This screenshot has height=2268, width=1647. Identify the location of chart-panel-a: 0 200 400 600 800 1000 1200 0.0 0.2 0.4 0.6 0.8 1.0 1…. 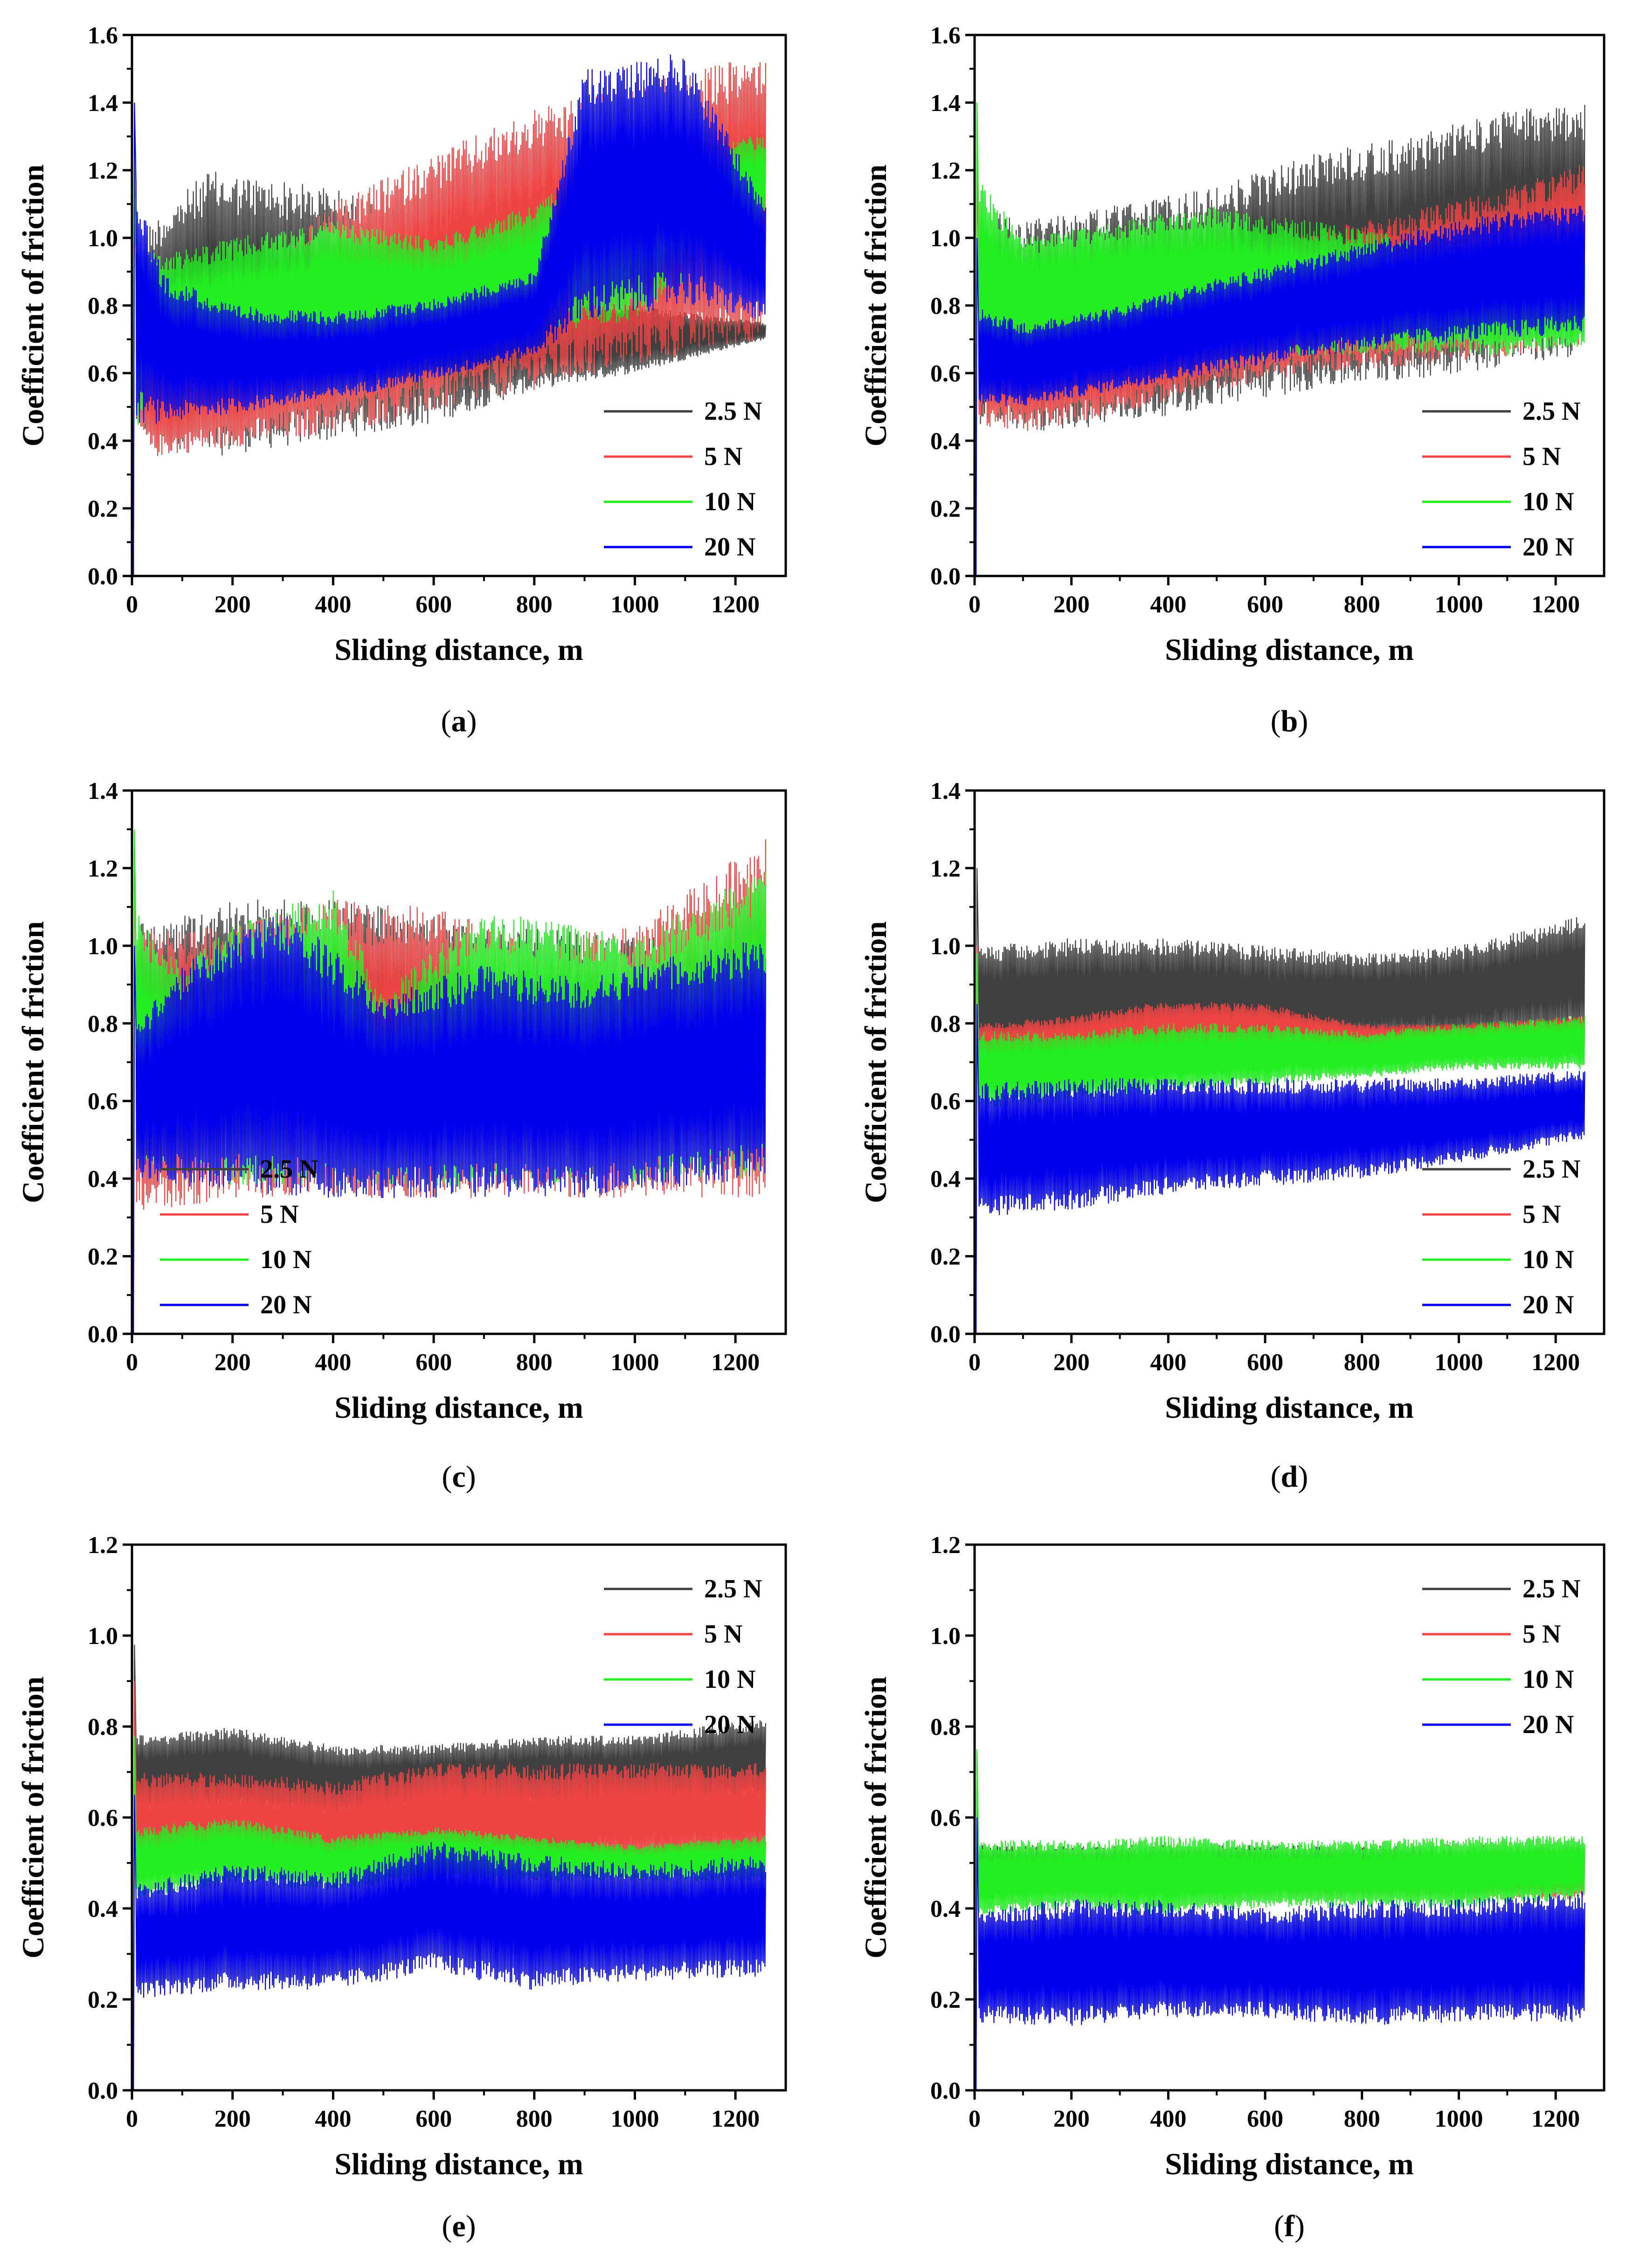
(401, 380).